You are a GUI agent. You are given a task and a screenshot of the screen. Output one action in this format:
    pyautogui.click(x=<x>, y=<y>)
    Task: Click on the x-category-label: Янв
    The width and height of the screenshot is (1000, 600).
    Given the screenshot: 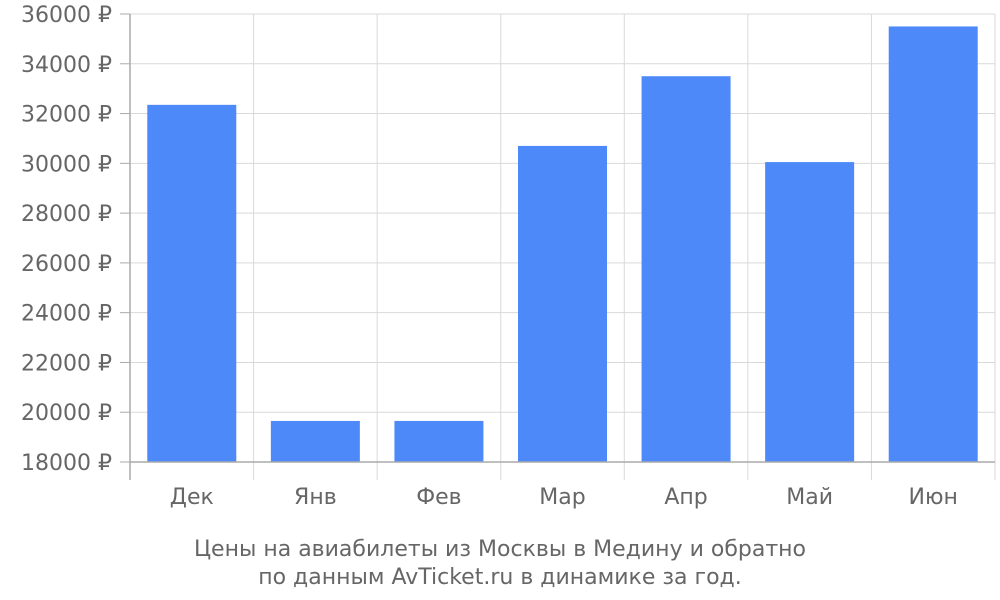 What is the action you would take?
    pyautogui.click(x=315, y=497)
    